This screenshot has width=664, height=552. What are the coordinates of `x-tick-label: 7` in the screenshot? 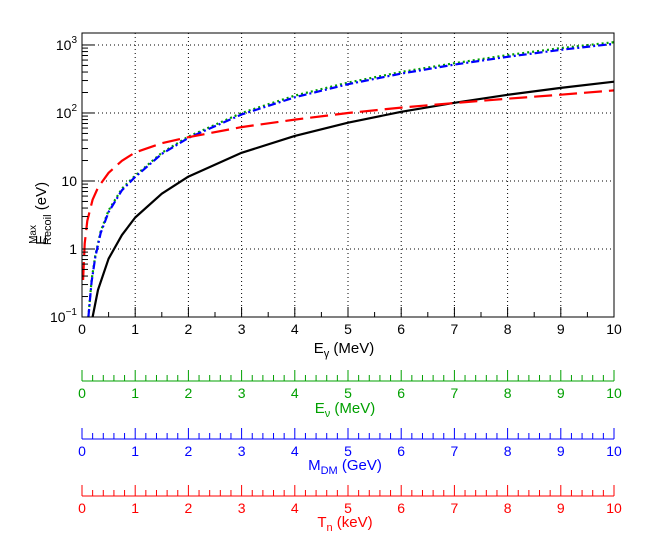 It's located at (455, 329).